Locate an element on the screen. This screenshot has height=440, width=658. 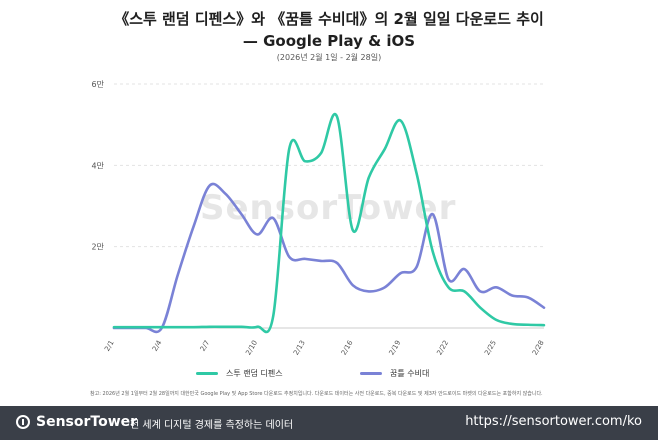
x-tick-label: 2/4 is located at coordinates (157, 346).